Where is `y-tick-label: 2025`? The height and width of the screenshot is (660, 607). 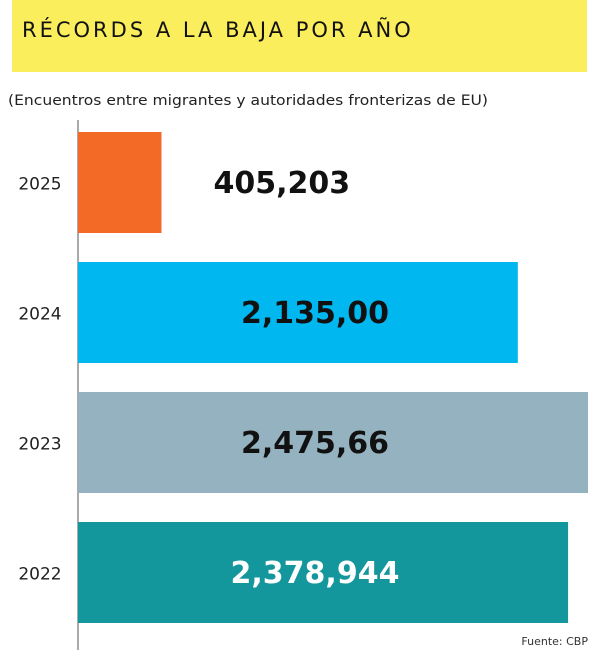
y-tick-label: 2025 is located at coordinates (39, 185).